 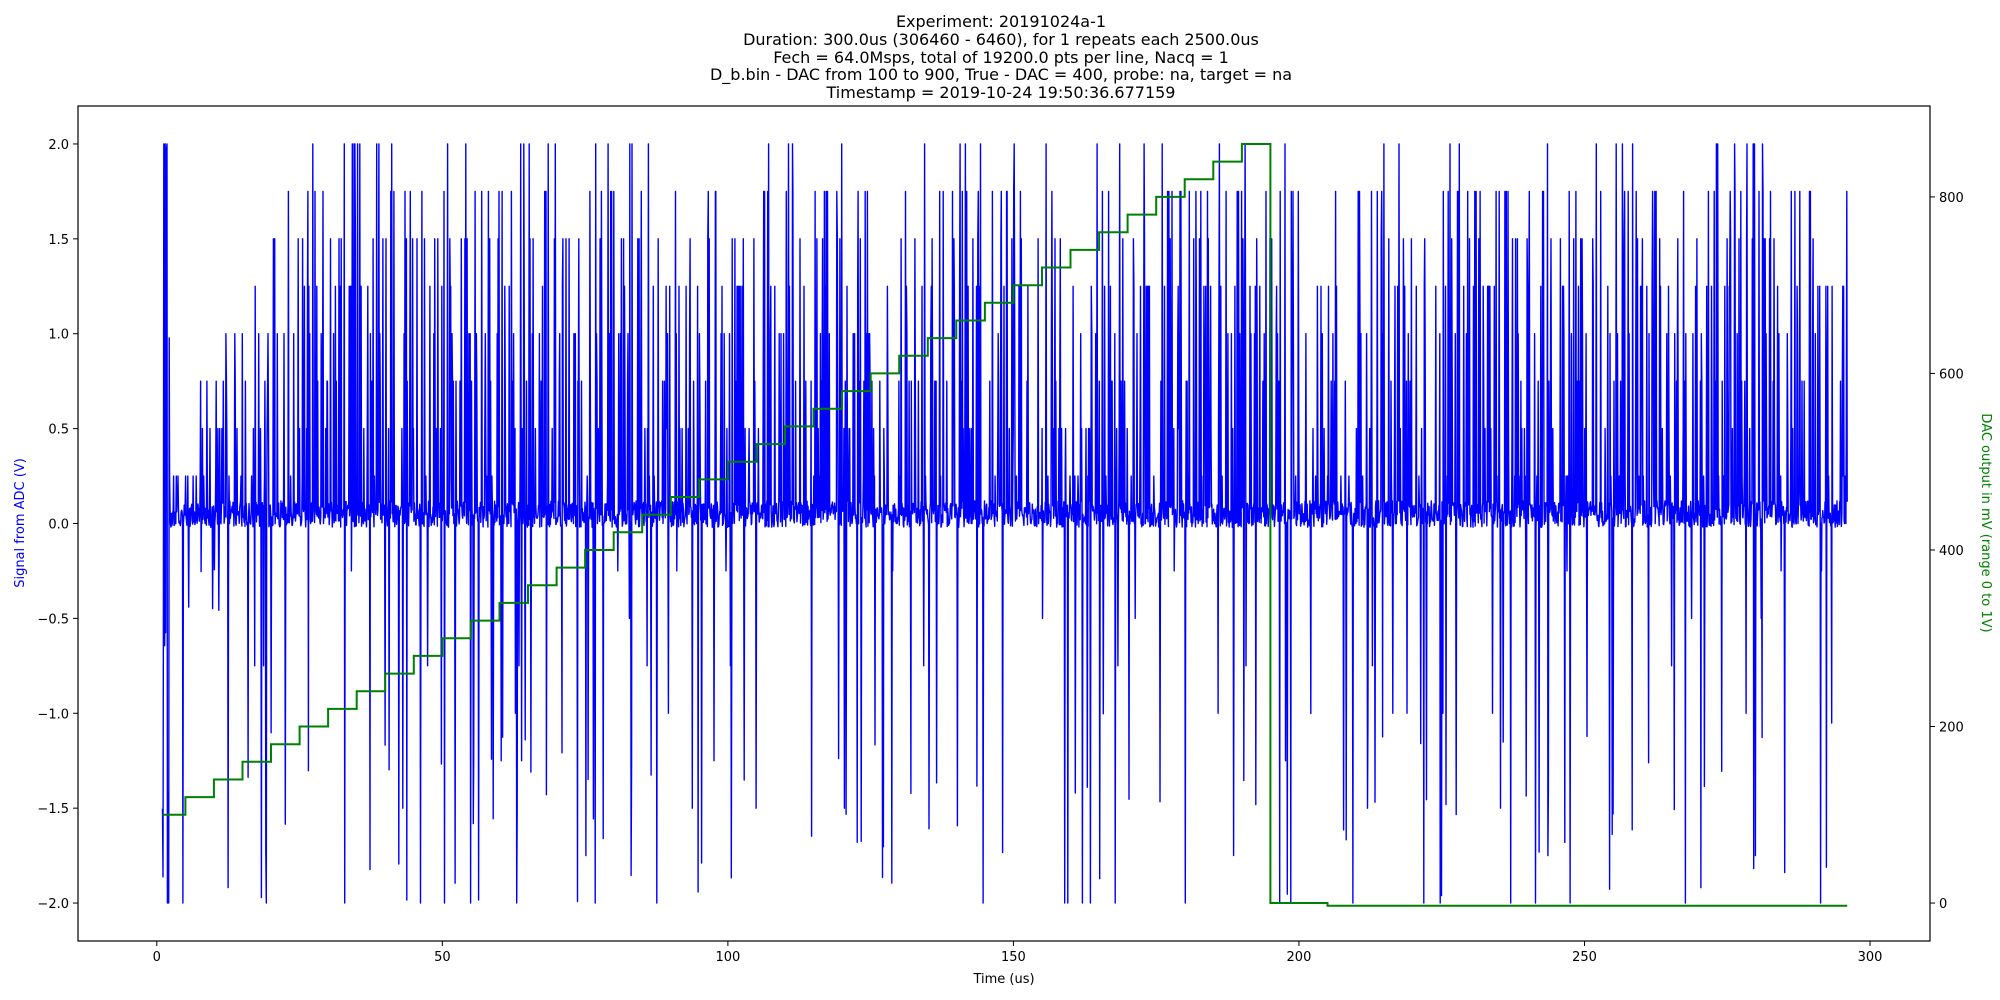 I want to click on y-left-tick-label: 1.5, so click(x=58, y=240).